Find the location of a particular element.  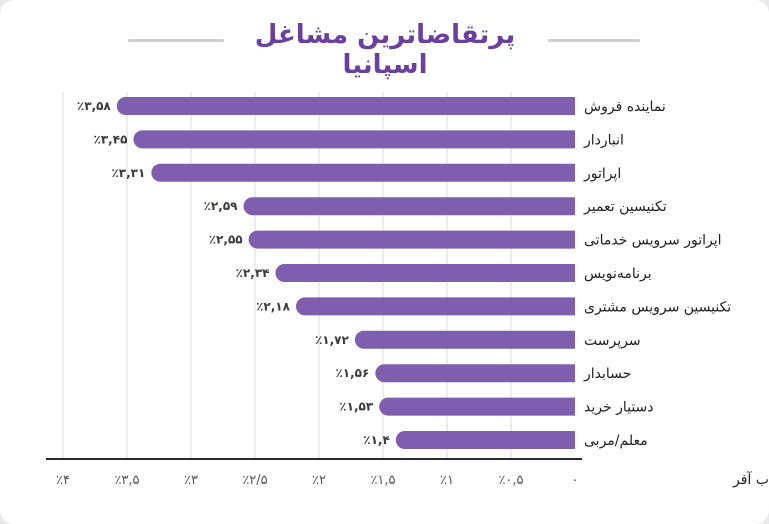

value-label: ٪۱,۵۶ is located at coordinates (352, 373).